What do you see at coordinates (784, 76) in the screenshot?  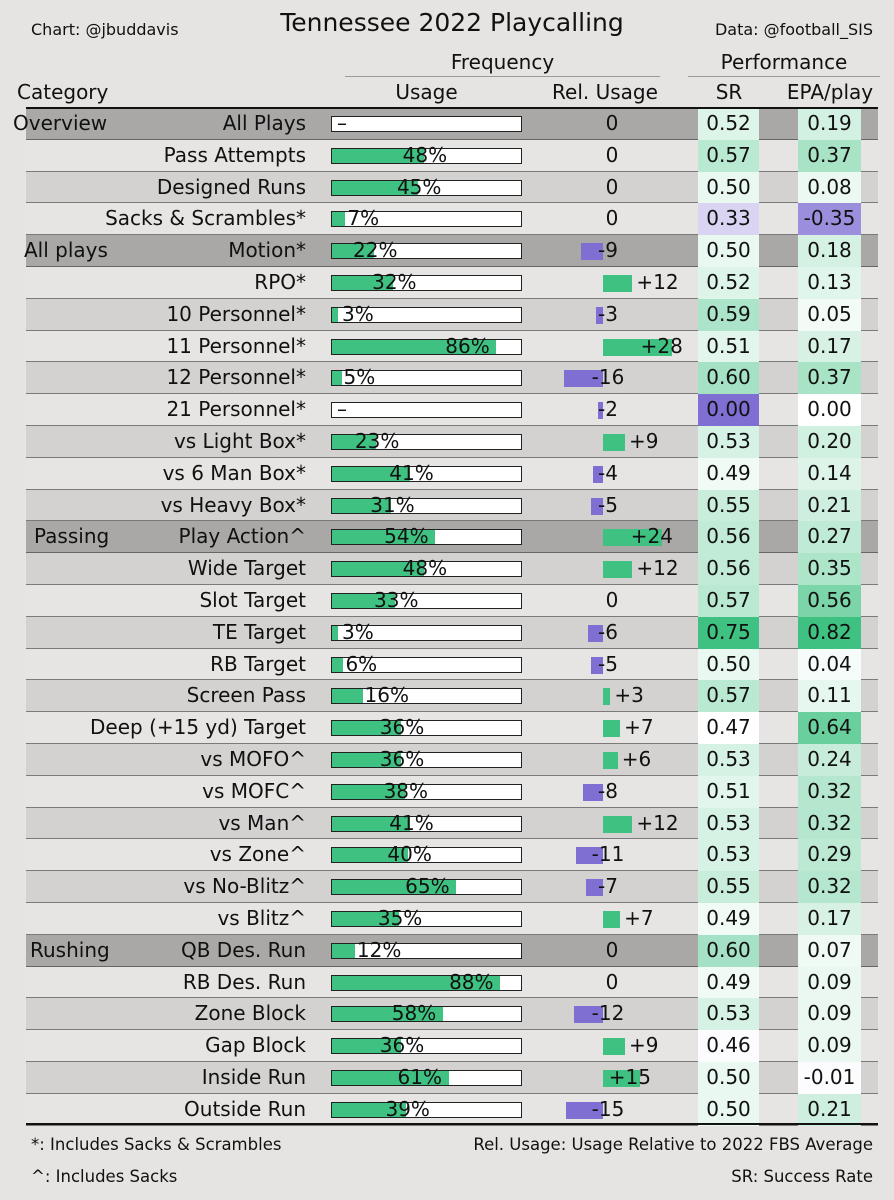 I see `group-performance-underline` at bounding box center [784, 76].